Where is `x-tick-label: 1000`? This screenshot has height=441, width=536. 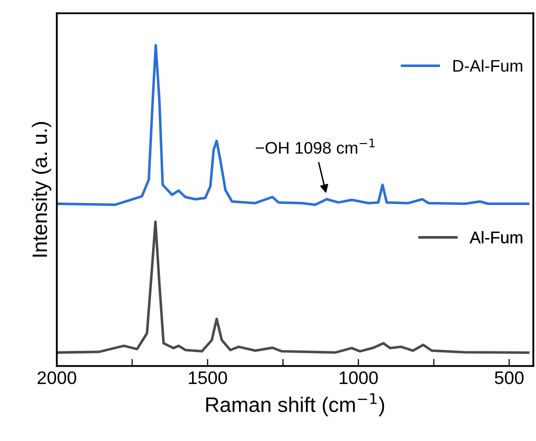 x-tick-label: 1000 is located at coordinates (359, 377).